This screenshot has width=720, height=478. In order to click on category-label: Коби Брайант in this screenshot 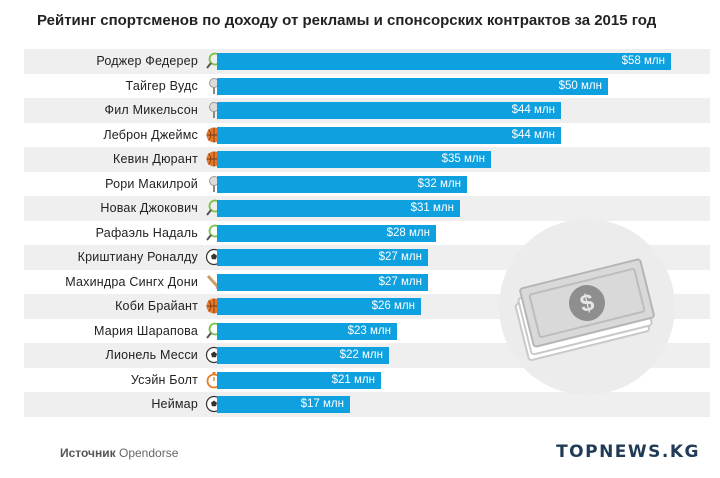, I will do `click(156, 306)`.